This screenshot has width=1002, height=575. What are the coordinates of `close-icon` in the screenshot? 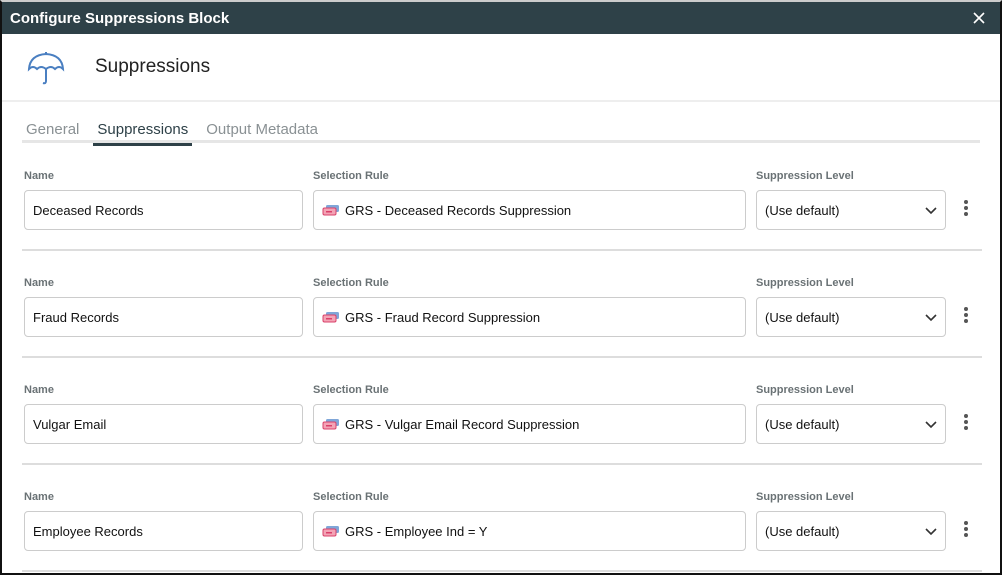 It's located at (979, 18).